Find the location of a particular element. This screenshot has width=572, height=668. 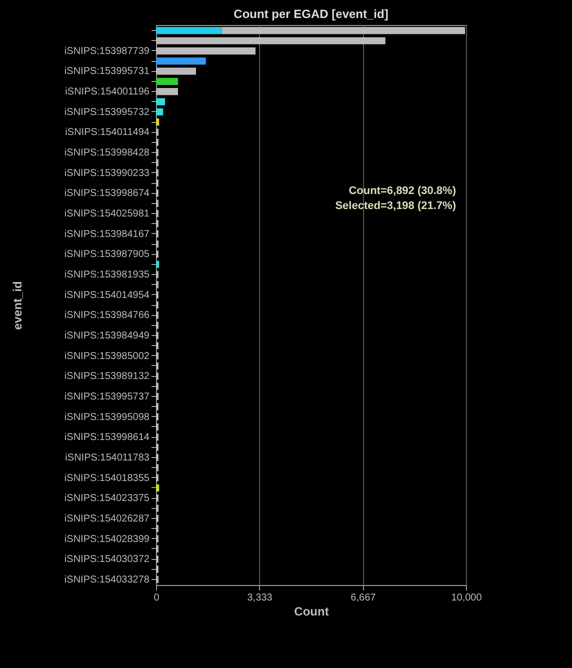

annotation: Count=6,892 (30.8%) is located at coordinates (402, 191).